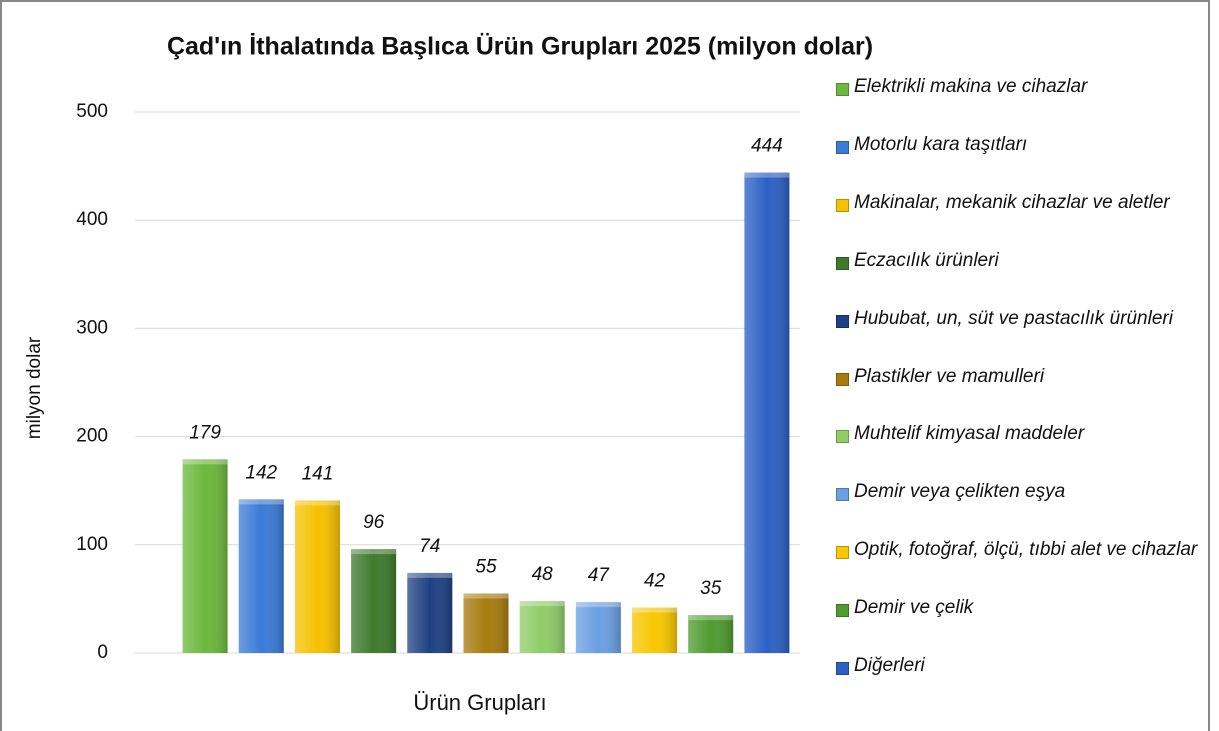  What do you see at coordinates (34, 387) in the screenshot?
I see `y-axis-label: milyon dolar` at bounding box center [34, 387].